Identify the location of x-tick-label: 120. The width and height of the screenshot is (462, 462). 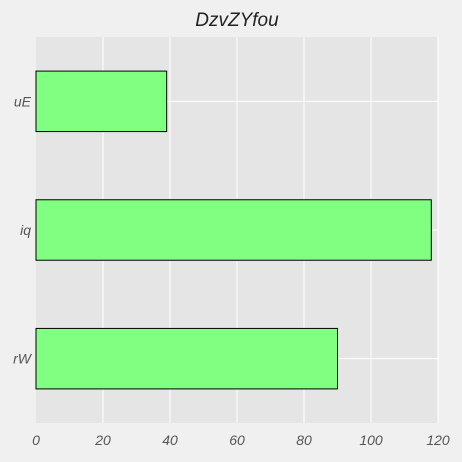
(438, 440).